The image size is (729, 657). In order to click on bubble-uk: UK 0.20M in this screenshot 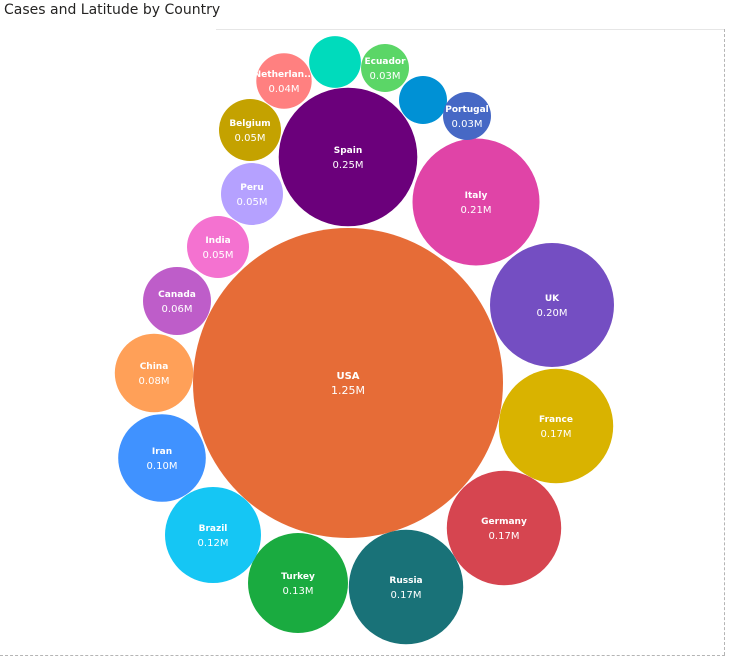, I will do `click(552, 305)`.